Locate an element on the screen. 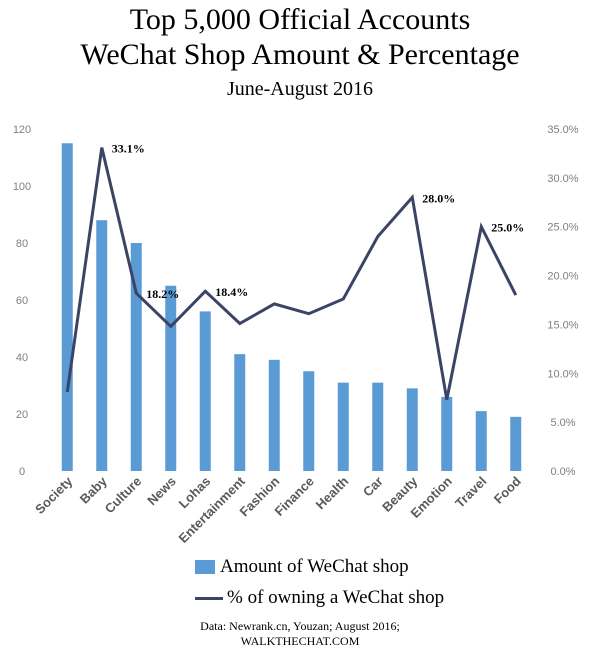 The height and width of the screenshot is (662, 600). y-left-tick-label: 20 is located at coordinates (22, 415).